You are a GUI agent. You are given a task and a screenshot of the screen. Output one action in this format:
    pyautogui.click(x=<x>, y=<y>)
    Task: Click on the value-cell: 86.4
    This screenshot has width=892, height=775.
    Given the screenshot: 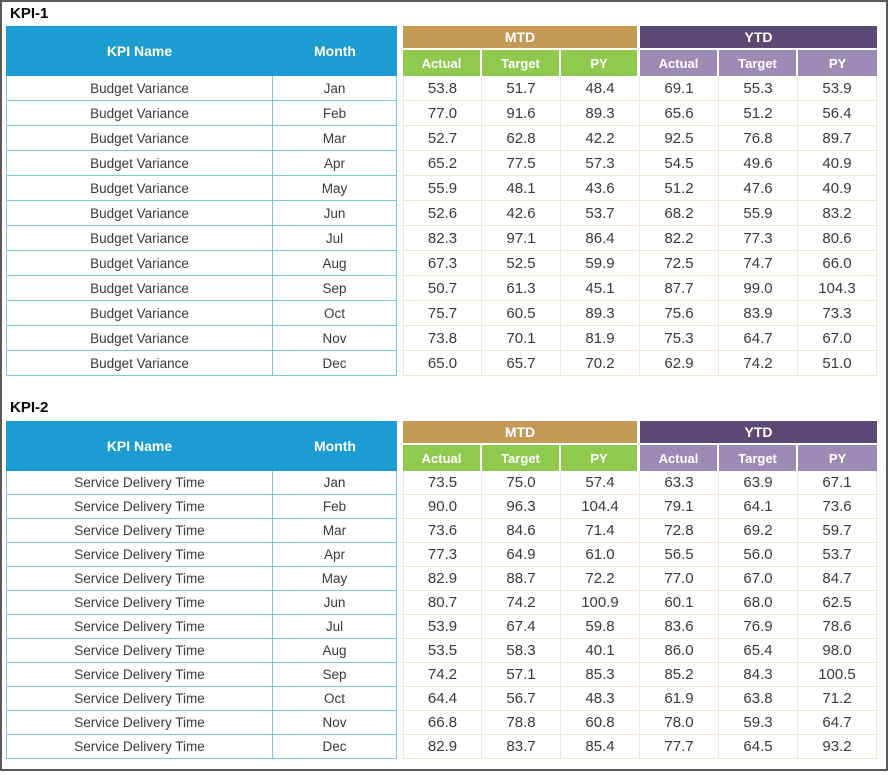 What is the action you would take?
    pyautogui.click(x=600, y=238)
    